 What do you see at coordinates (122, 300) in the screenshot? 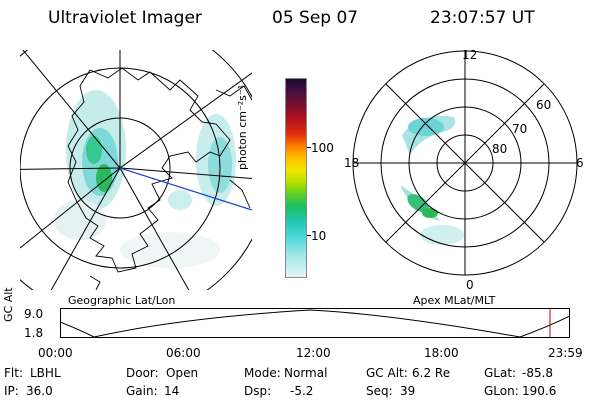
I see `geo-caption: Geographic Lat/Lon` at bounding box center [122, 300].